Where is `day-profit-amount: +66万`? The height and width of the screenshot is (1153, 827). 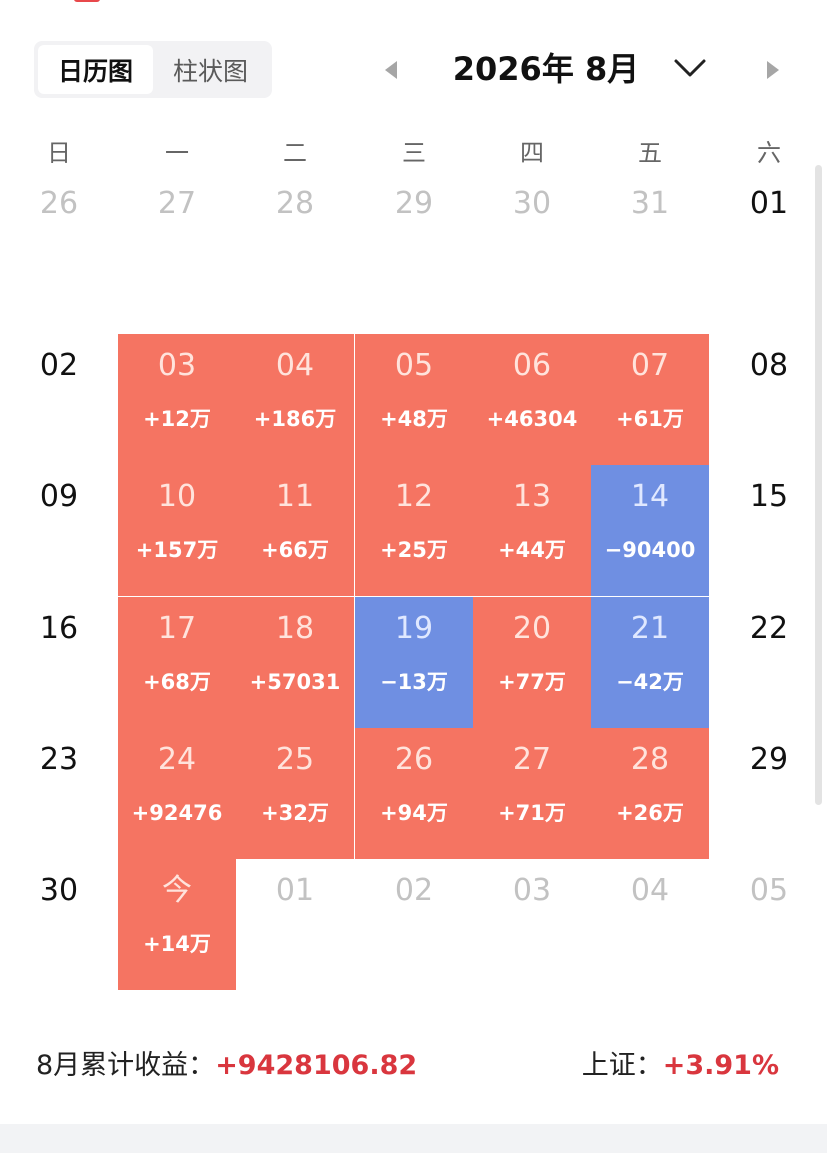 day-profit-amount: +66万 is located at coordinates (295, 550).